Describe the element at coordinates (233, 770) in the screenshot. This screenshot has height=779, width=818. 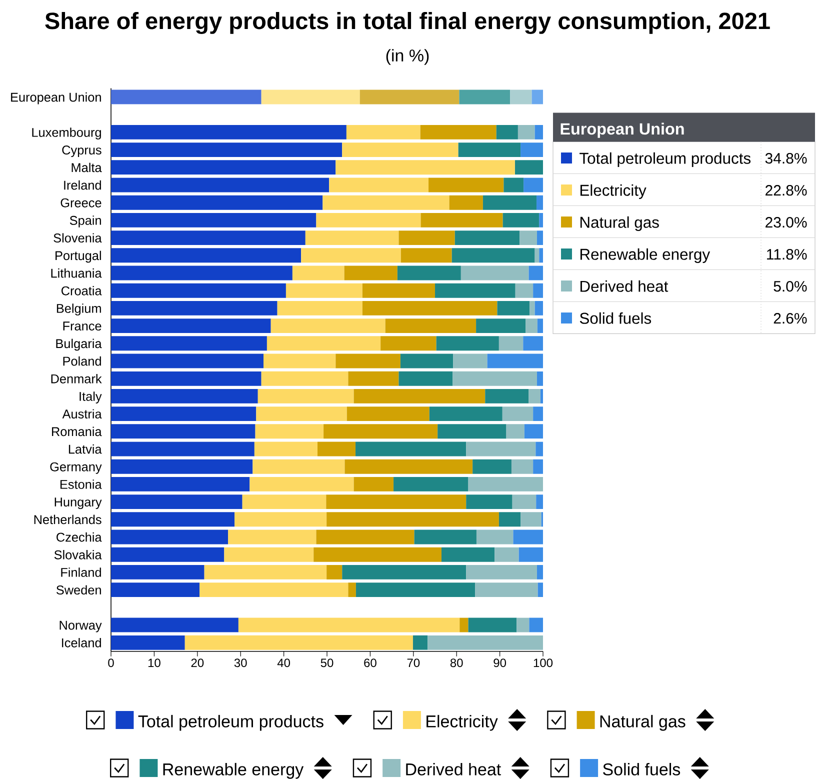
I see `text: Renewable energy` at that location.